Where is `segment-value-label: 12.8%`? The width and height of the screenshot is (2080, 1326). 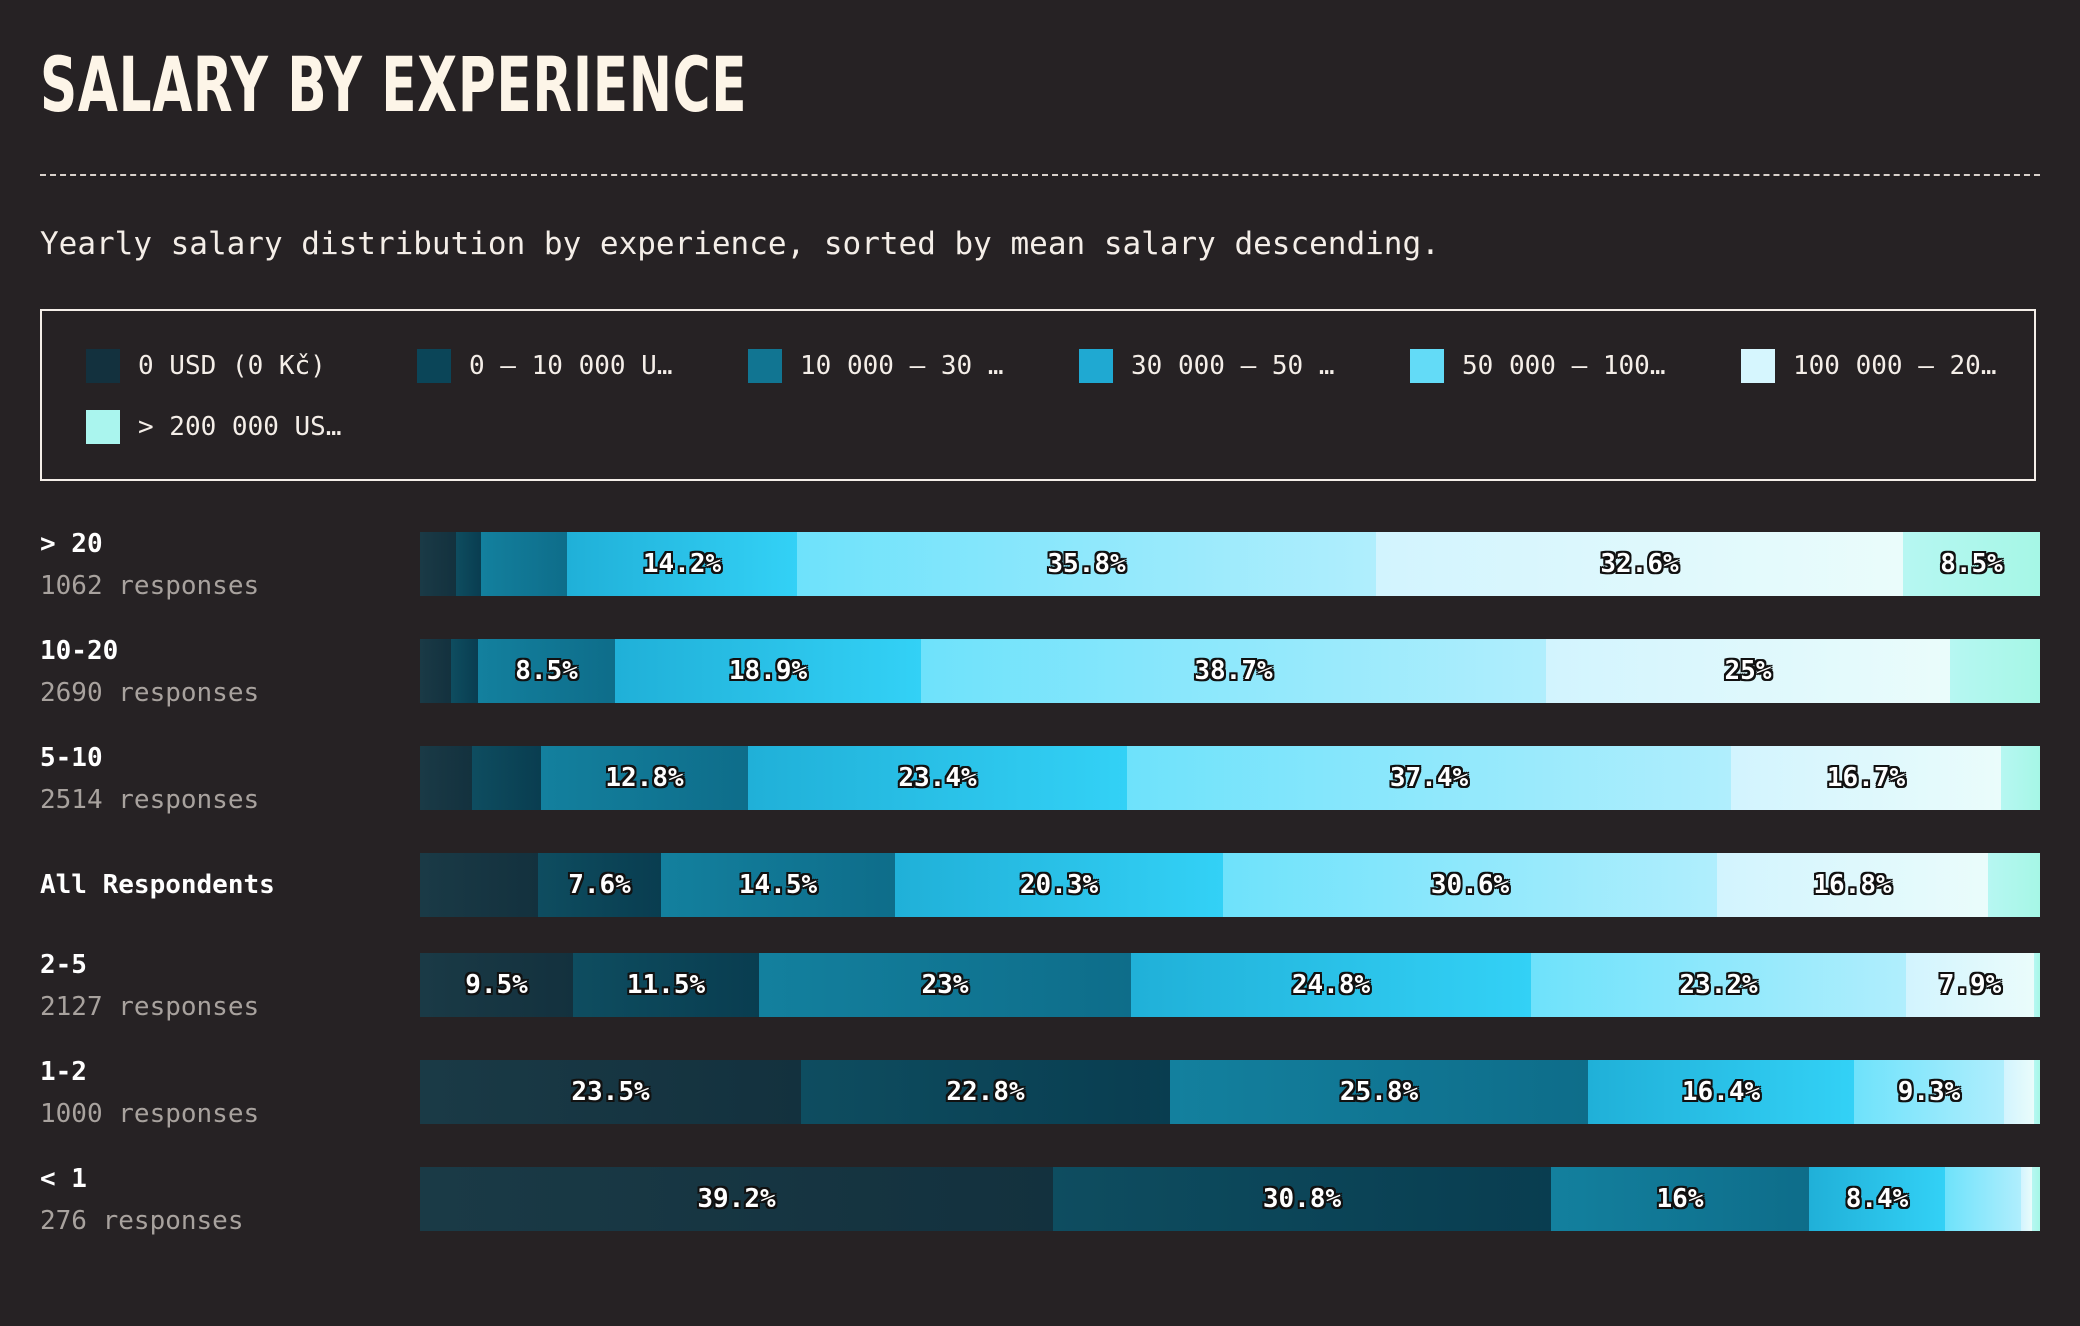 segment-value-label: 12.8% is located at coordinates (644, 778).